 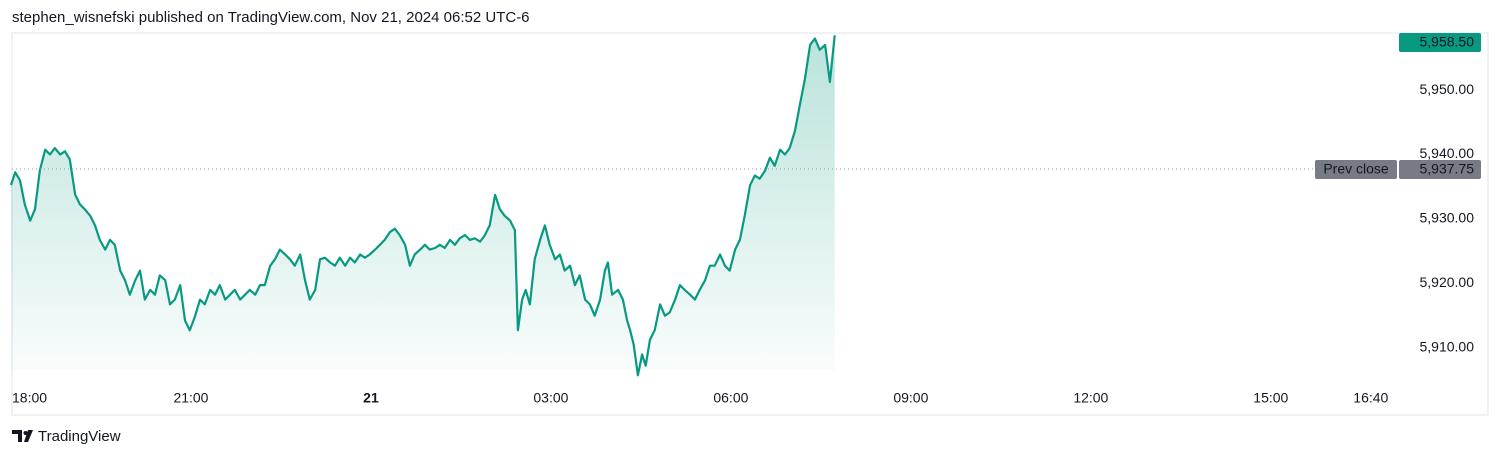 I want to click on x-tick-label: 12:00, so click(x=1090, y=398).